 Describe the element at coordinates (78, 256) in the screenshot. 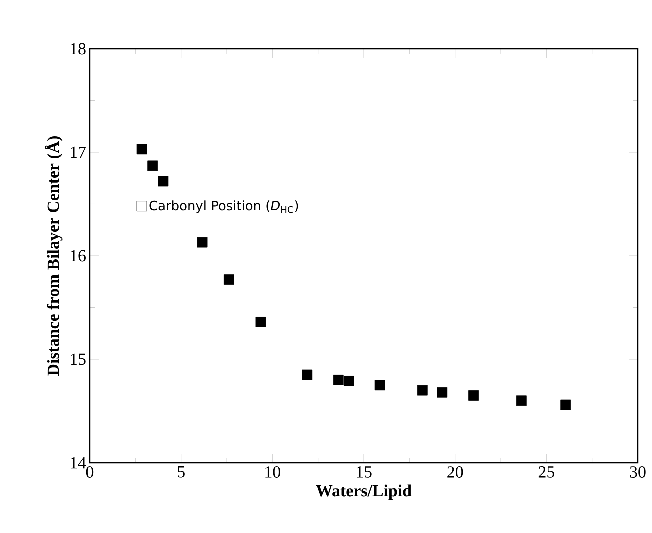

I see `y-tick-label: 16` at that location.